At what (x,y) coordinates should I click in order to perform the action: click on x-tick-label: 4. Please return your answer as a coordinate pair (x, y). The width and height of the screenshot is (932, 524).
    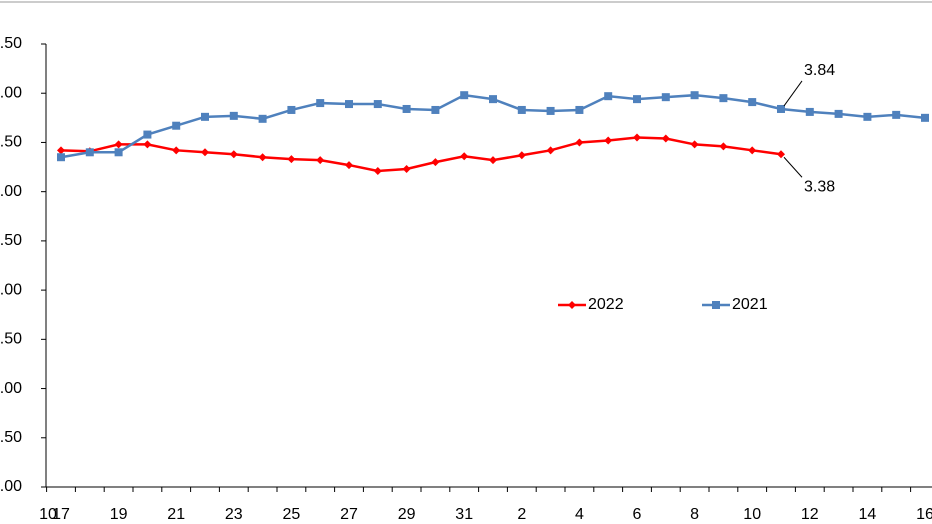
    Looking at the image, I should click on (579, 514).